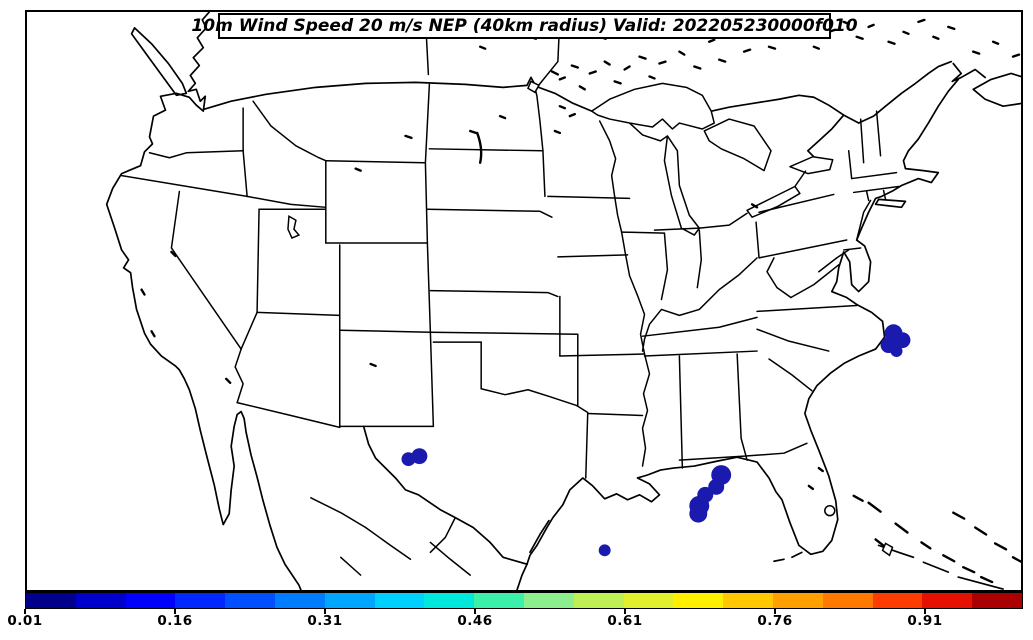 The width and height of the screenshot is (1033, 640). I want to click on upper-peninsula, so click(648, 132).